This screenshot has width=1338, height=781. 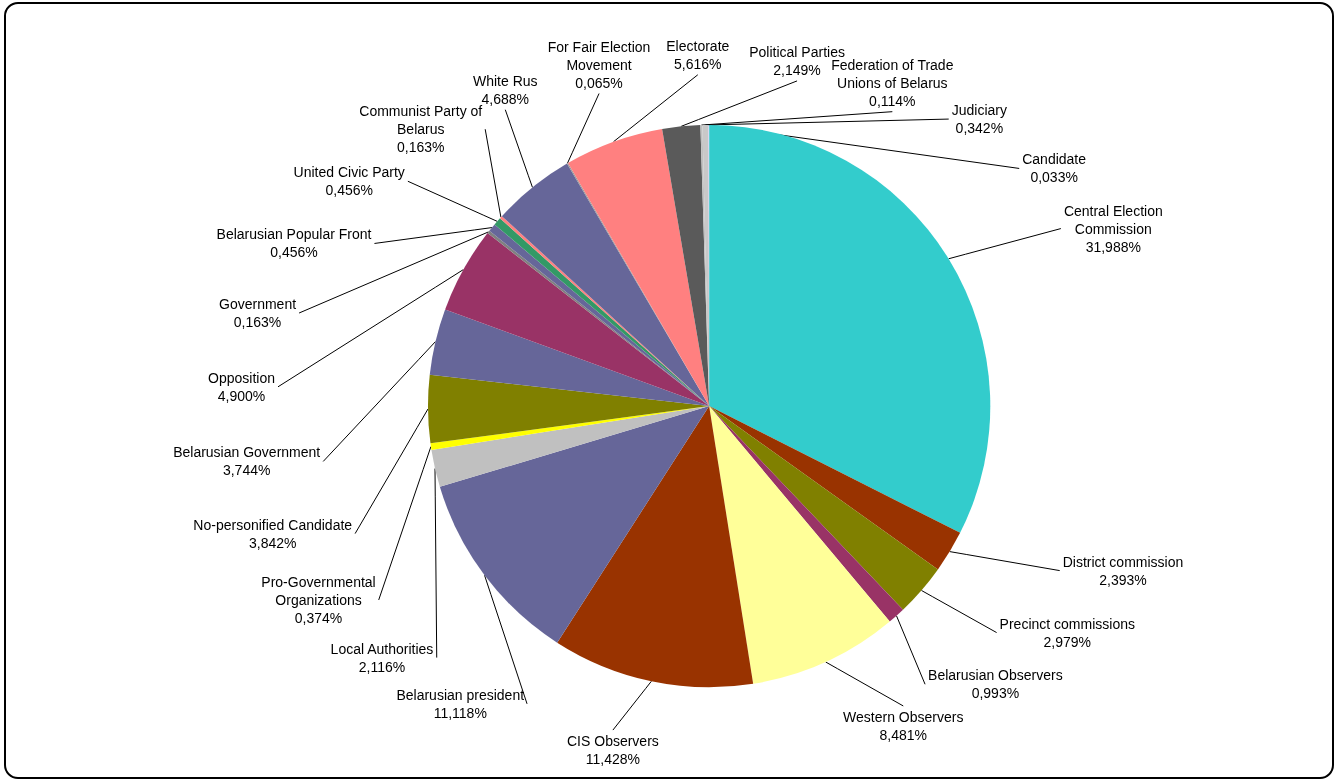 What do you see at coordinates (258, 304) in the screenshot?
I see `slice-label: Government` at bounding box center [258, 304].